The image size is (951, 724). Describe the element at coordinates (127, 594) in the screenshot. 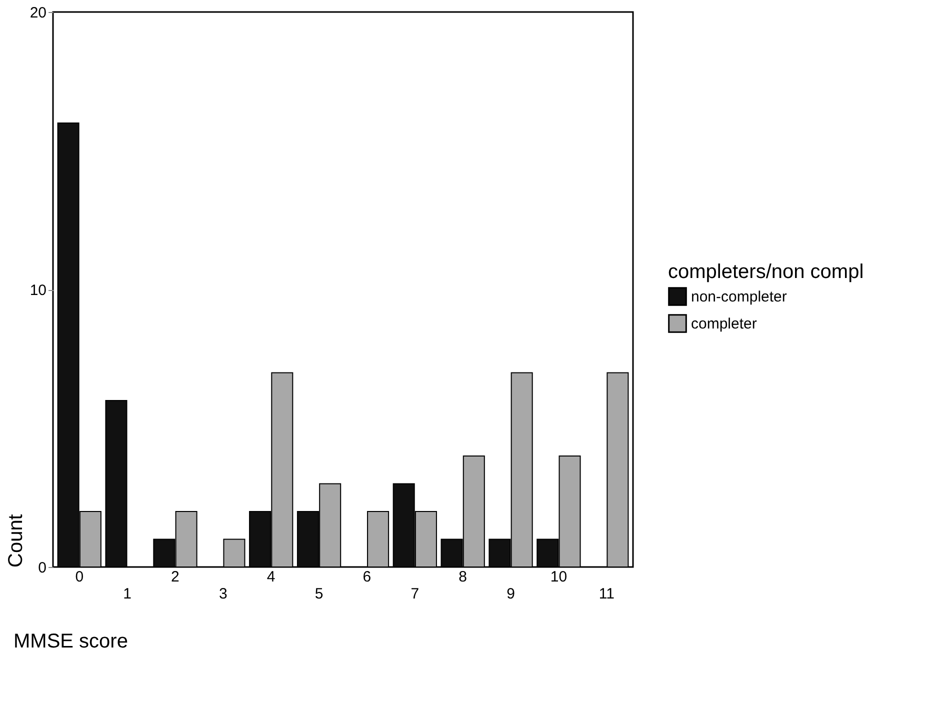

I see `x-tick-label: 1` at that location.